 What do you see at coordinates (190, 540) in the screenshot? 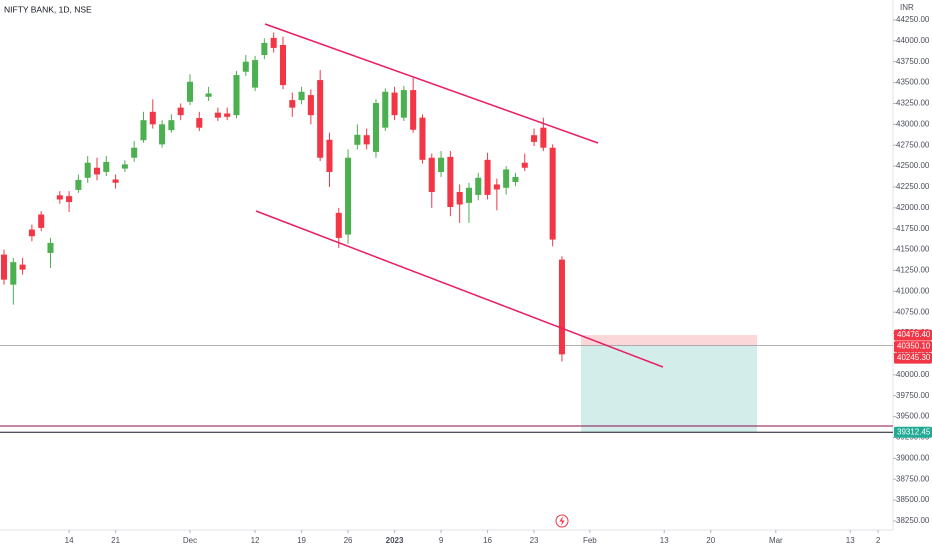
I see `x-tick-label: Dec` at bounding box center [190, 540].